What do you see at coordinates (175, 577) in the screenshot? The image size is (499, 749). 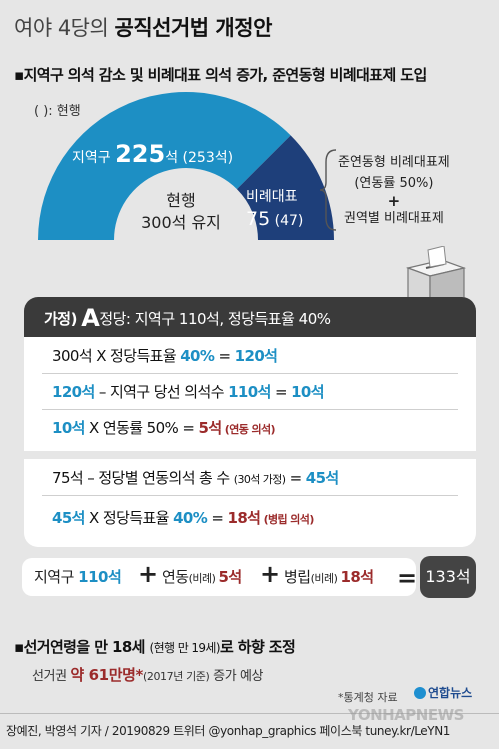 I see `t2-label: 연동` at bounding box center [175, 577].